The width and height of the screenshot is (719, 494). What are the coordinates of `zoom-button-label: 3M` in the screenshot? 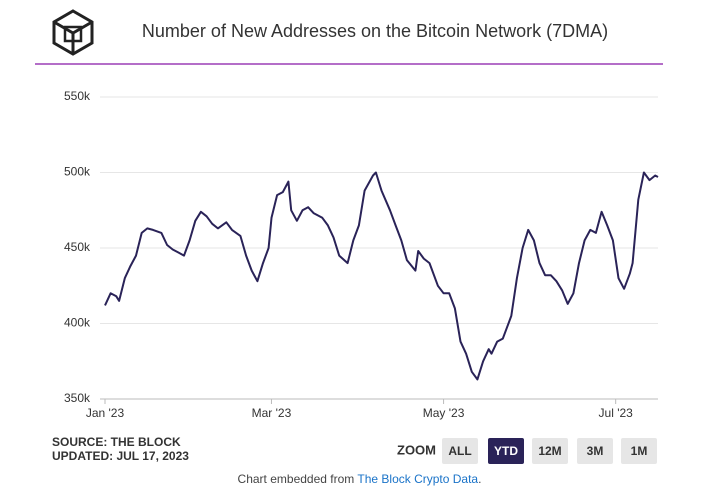 It's located at (595, 451).